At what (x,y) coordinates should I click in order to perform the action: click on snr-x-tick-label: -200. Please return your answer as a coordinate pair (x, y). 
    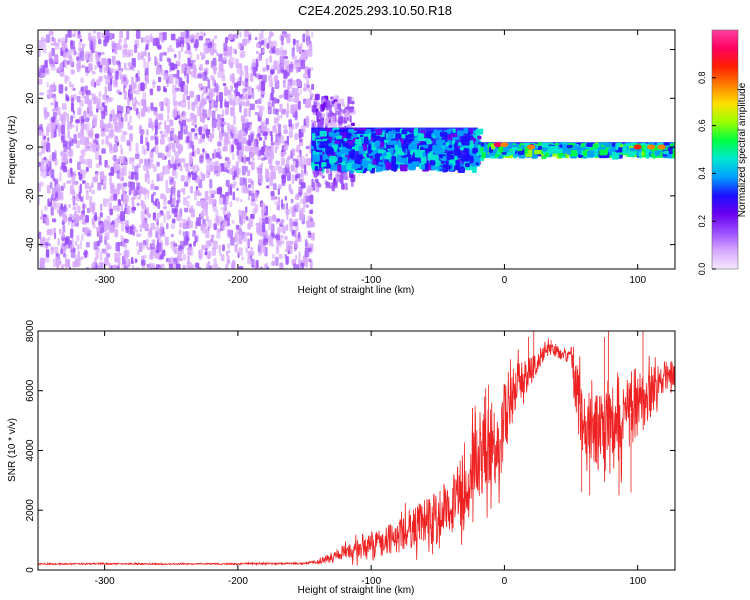
    Looking at the image, I should click on (238, 581).